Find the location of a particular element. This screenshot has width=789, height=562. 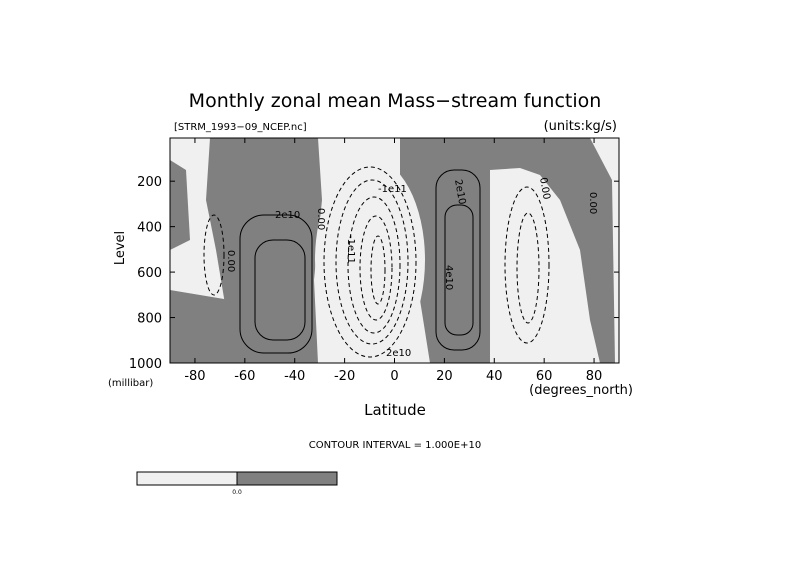

x-tick-label: -20 is located at coordinates (344, 376).